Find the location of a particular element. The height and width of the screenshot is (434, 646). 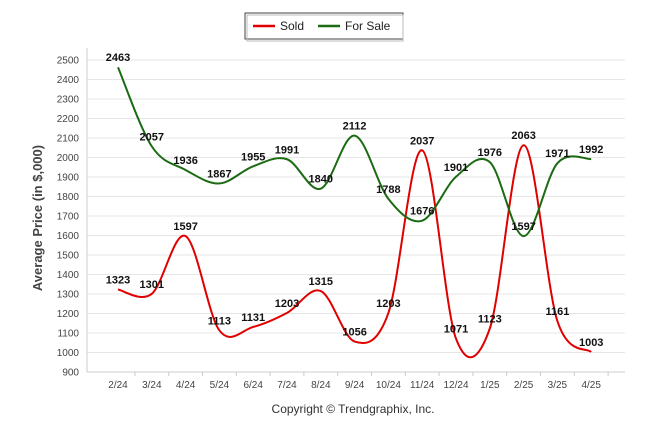

data-label-for-sale: 1936 is located at coordinates (185, 161).